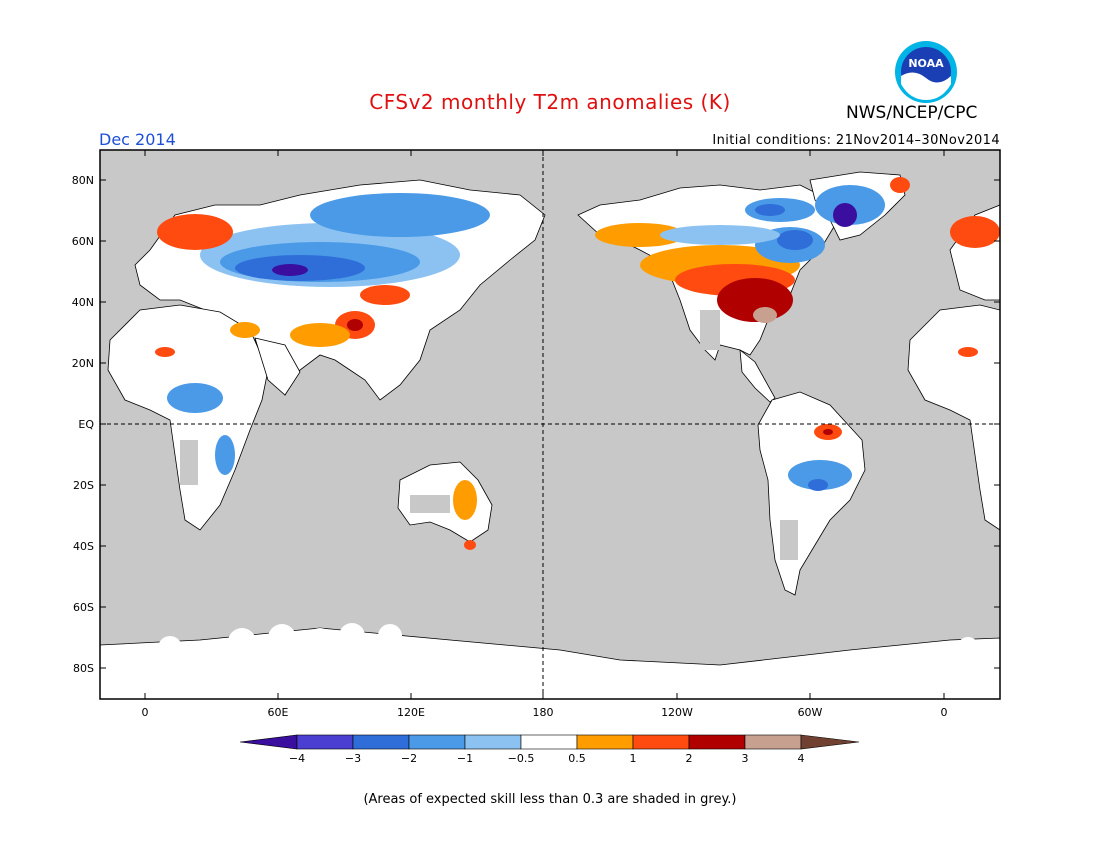 The width and height of the screenshot is (1100, 850). Describe the element at coordinates (83, 607) in the screenshot. I see `lat-label: 60S` at that location.